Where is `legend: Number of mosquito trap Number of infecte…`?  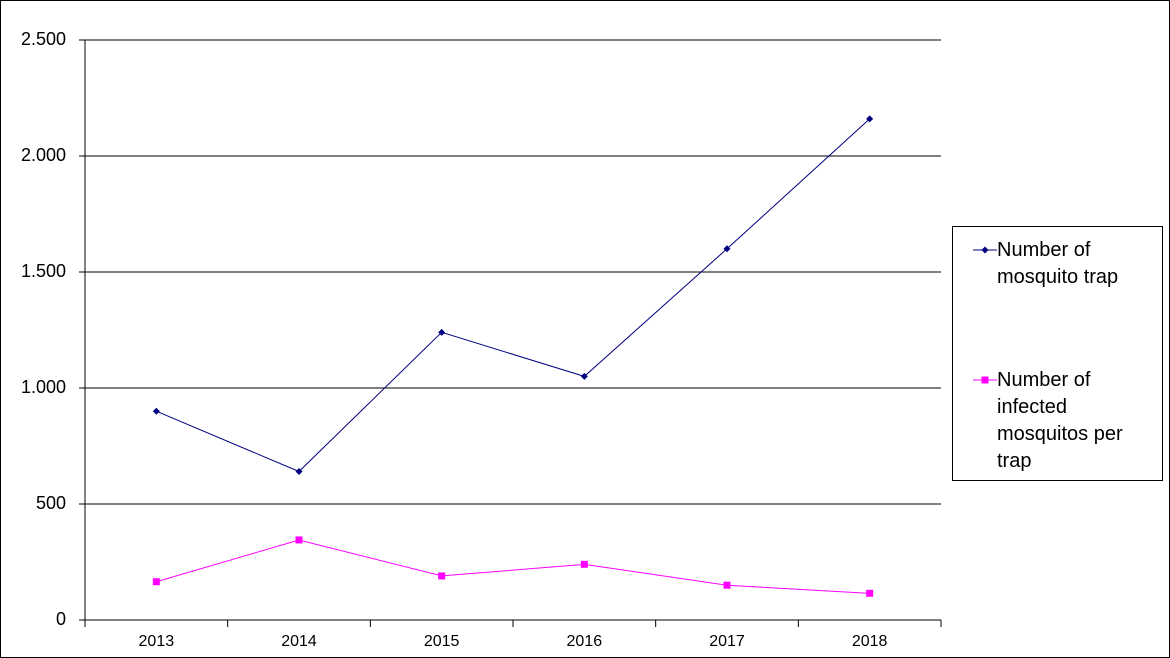
legend: Number of mosquito trap Number of infecte… is located at coordinates (1057, 353).